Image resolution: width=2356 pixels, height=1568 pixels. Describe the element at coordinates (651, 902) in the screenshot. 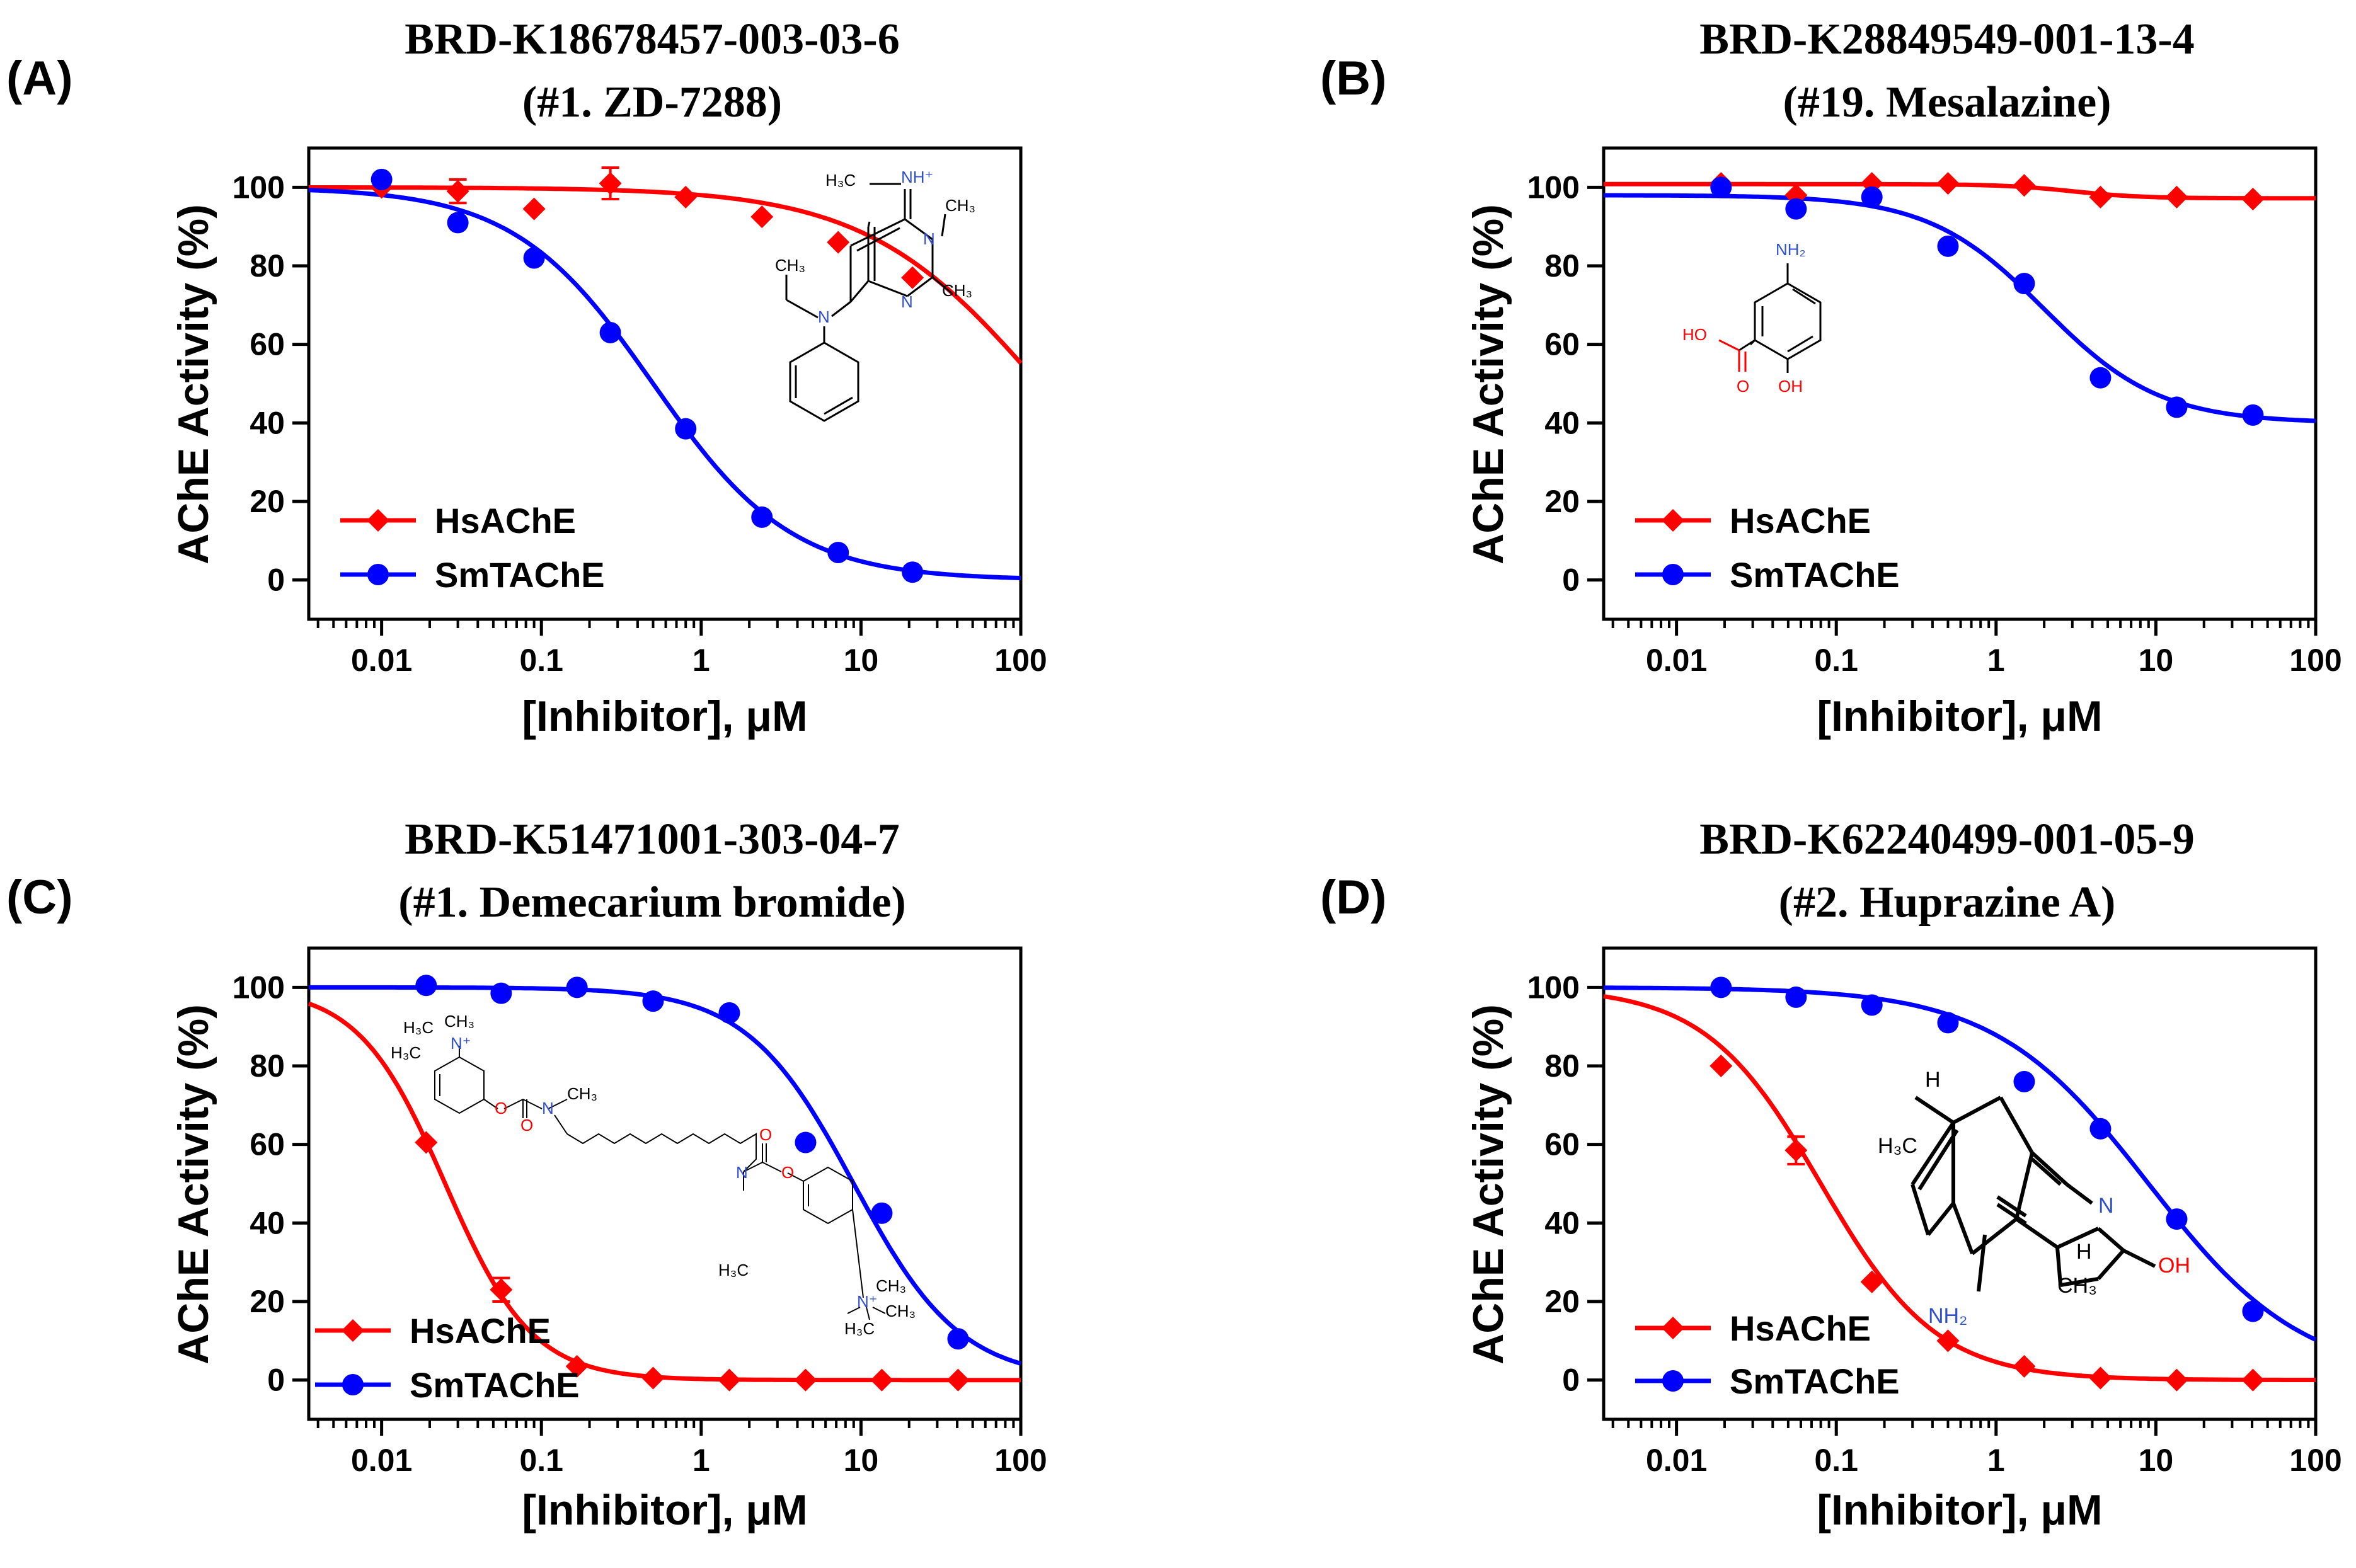

I see `chart-subtitle: (#1. Demecarium bromide)` at that location.